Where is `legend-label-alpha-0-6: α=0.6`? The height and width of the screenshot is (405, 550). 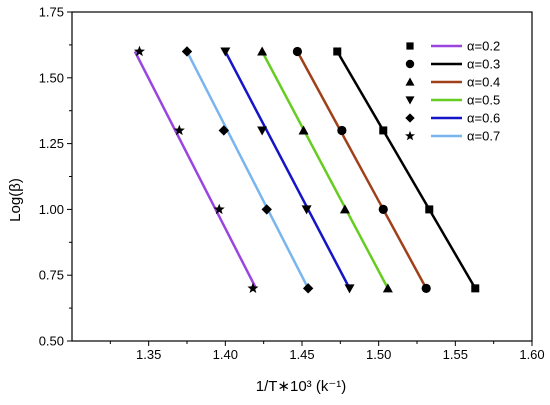
legend-label-alpha-0-6: α=0.6 is located at coordinates (483, 118).